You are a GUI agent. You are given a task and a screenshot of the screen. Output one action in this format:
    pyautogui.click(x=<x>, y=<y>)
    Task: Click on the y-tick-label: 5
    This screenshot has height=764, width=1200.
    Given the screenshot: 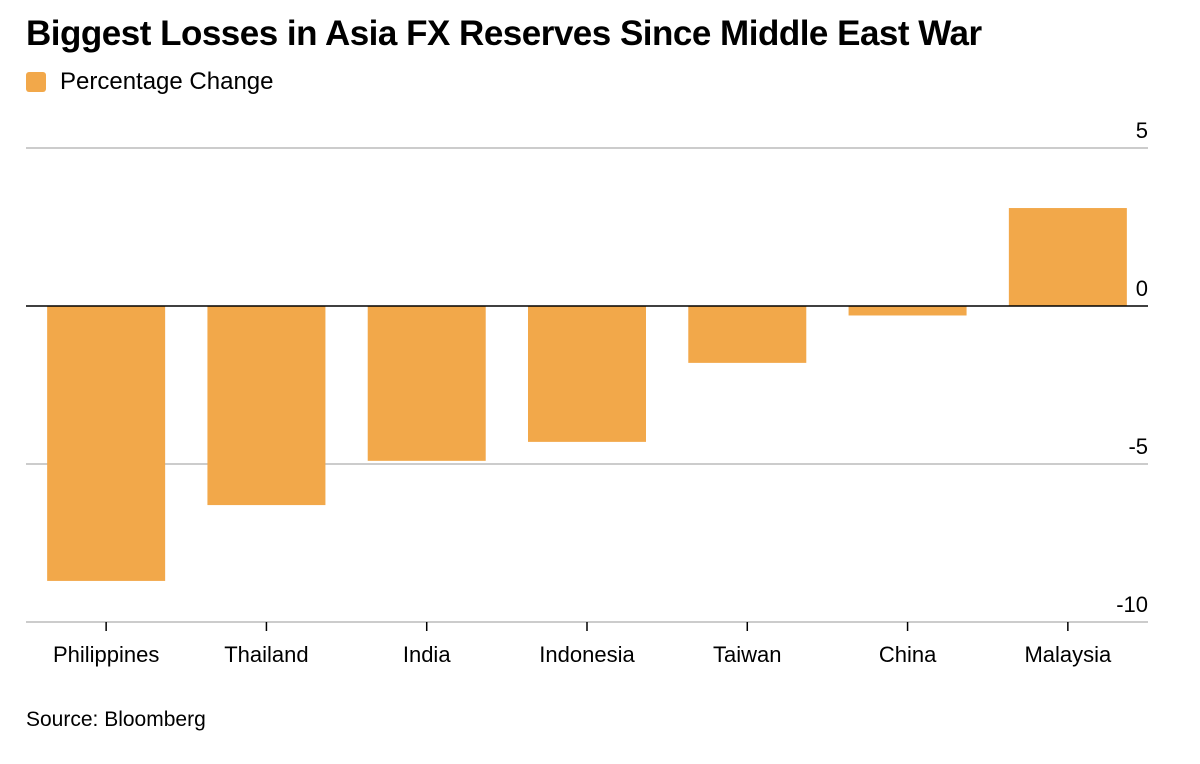 What is the action you would take?
    pyautogui.click(x=1142, y=130)
    